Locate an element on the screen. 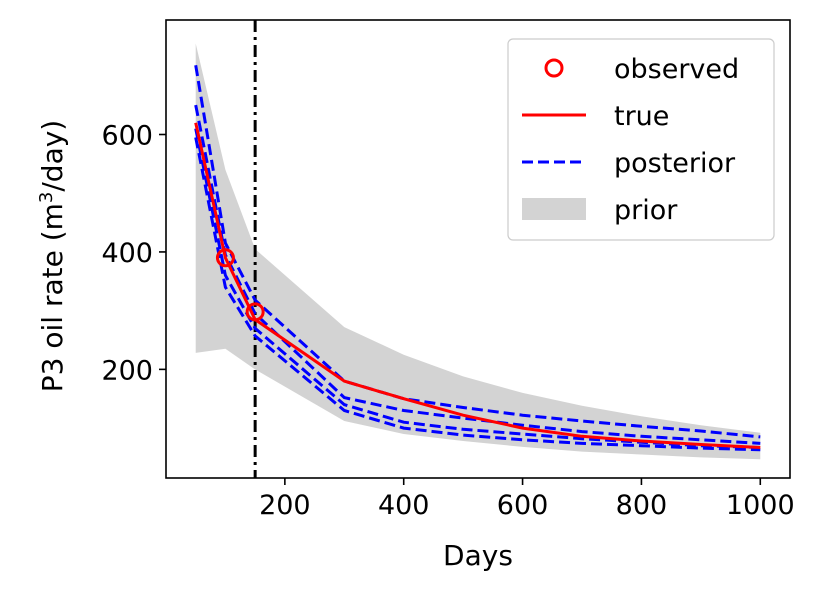 The height and width of the screenshot is (598, 830). x-axis-label: Days is located at coordinates (478, 555).